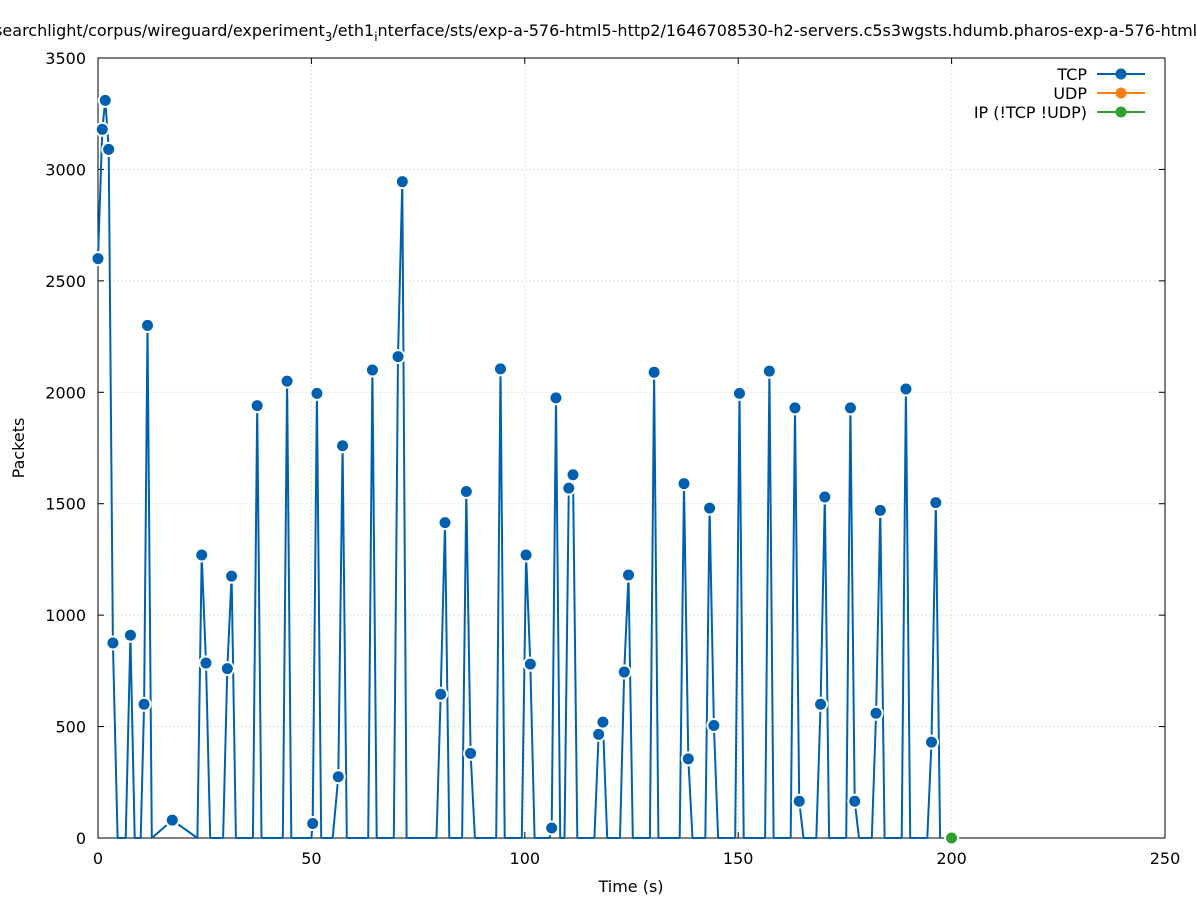 The image size is (1197, 900). What do you see at coordinates (1100, 74) in the screenshot?
I see `legend-item-tcp: TCP` at bounding box center [1100, 74].